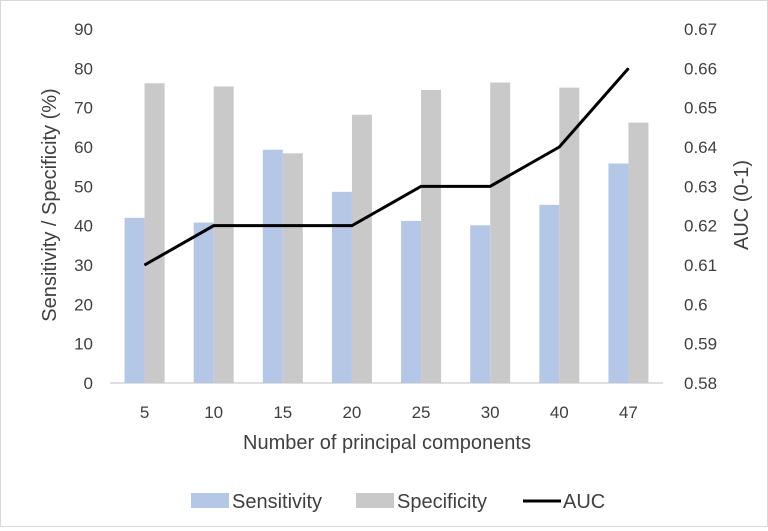  What do you see at coordinates (277, 502) in the screenshot?
I see `legend-label-sensitivity: Sensitivity` at bounding box center [277, 502].